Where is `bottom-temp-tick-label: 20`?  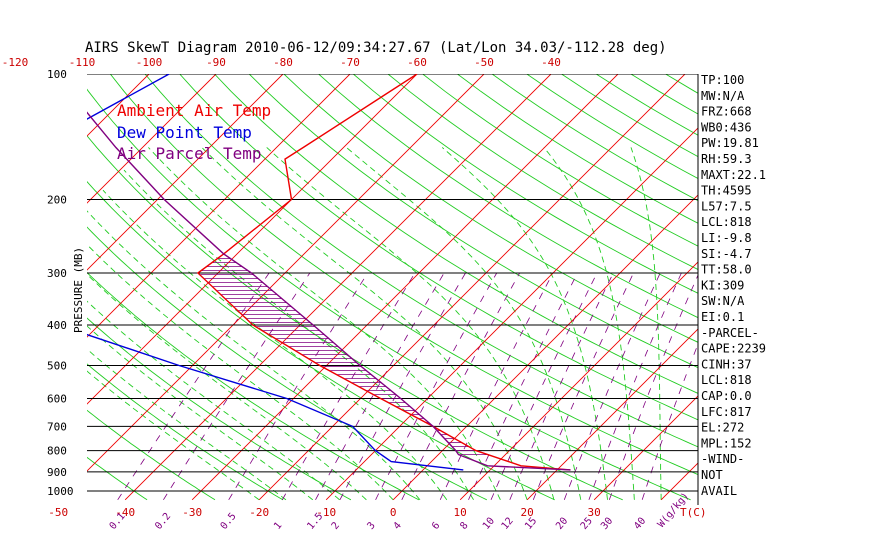
bottom-temp-tick-label: 20 is located at coordinates (527, 512).